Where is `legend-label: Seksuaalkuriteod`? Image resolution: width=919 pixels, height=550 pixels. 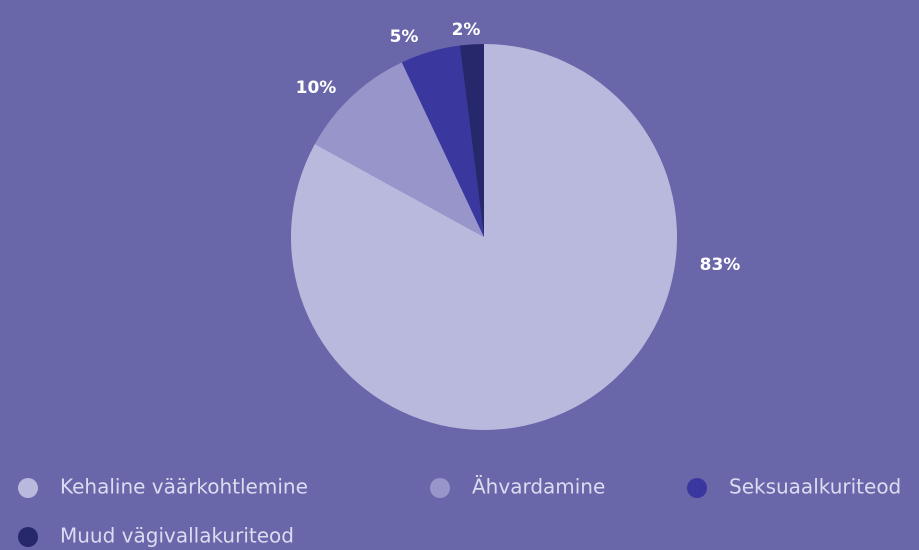 legend-label: Seksuaalkuriteod is located at coordinates (815, 487).